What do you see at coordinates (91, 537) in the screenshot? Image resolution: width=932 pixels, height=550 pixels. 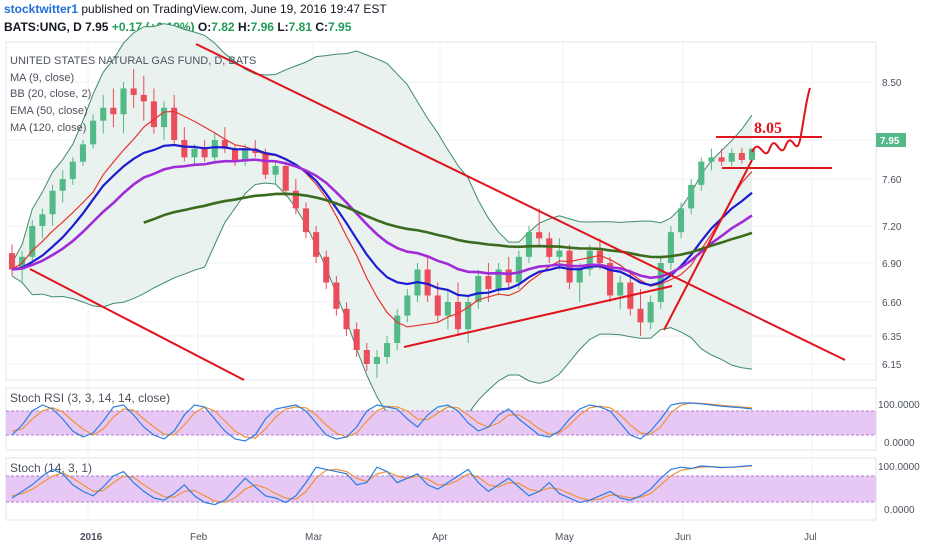 I see `time-tick-label: 2016` at bounding box center [91, 537].